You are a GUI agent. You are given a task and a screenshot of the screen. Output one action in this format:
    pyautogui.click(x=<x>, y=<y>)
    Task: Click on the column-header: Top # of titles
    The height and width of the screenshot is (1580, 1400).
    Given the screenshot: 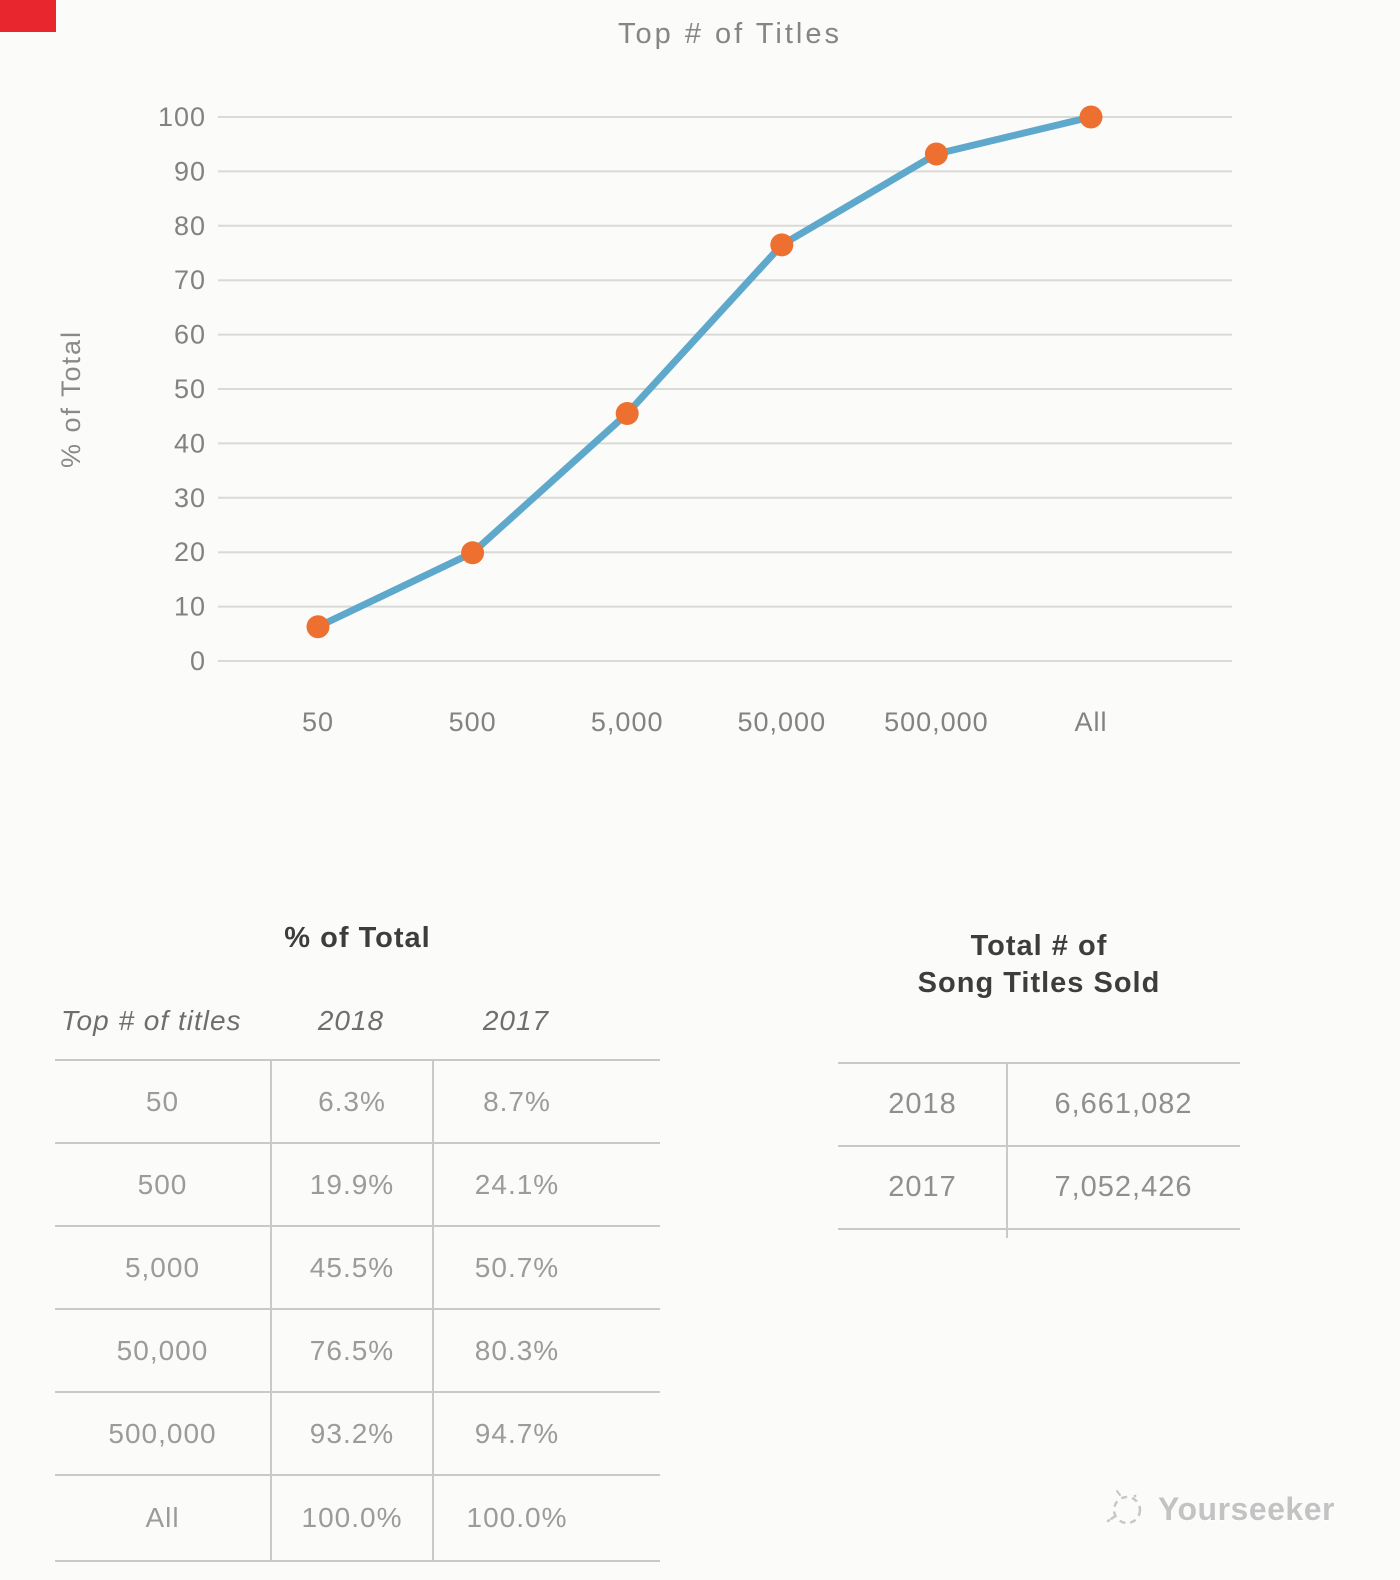 What is the action you would take?
    pyautogui.click(x=151, y=1020)
    